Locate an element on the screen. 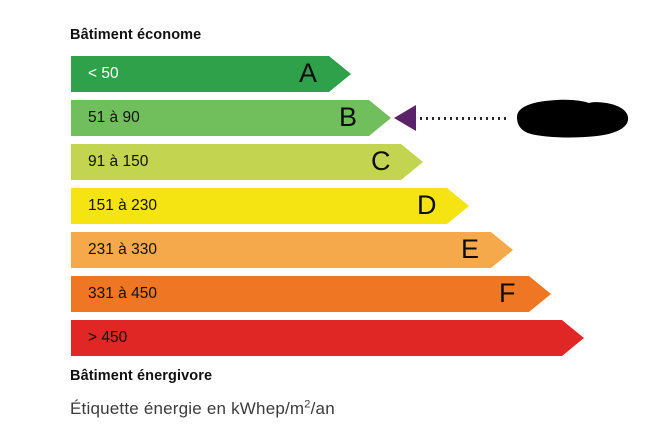 This screenshot has height=441, width=667. energy-rating-pointer-triangle-icon is located at coordinates (405, 118).